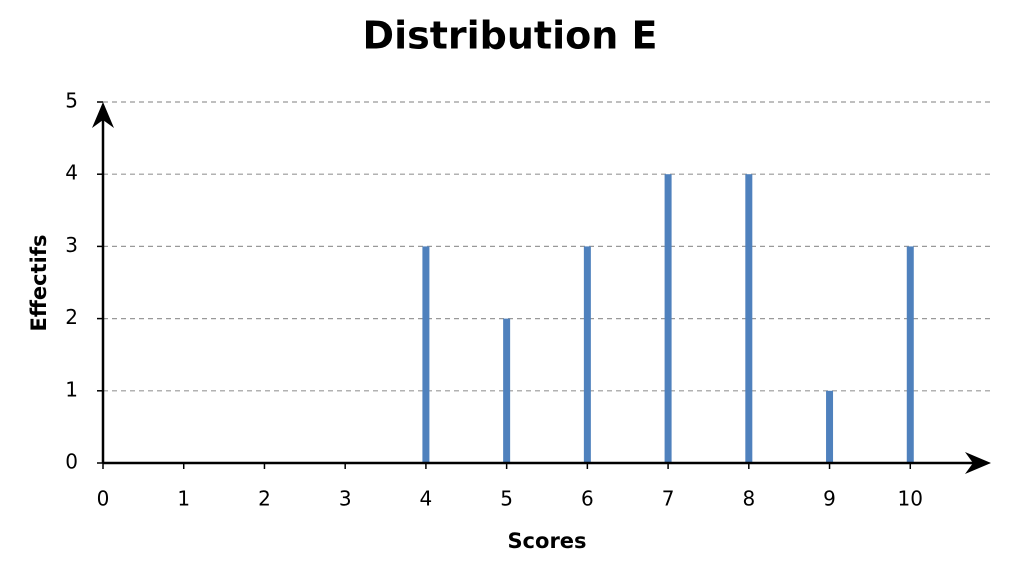 The width and height of the screenshot is (1017, 566). What do you see at coordinates (506, 499) in the screenshot?
I see `x-tick-label: 5` at bounding box center [506, 499].